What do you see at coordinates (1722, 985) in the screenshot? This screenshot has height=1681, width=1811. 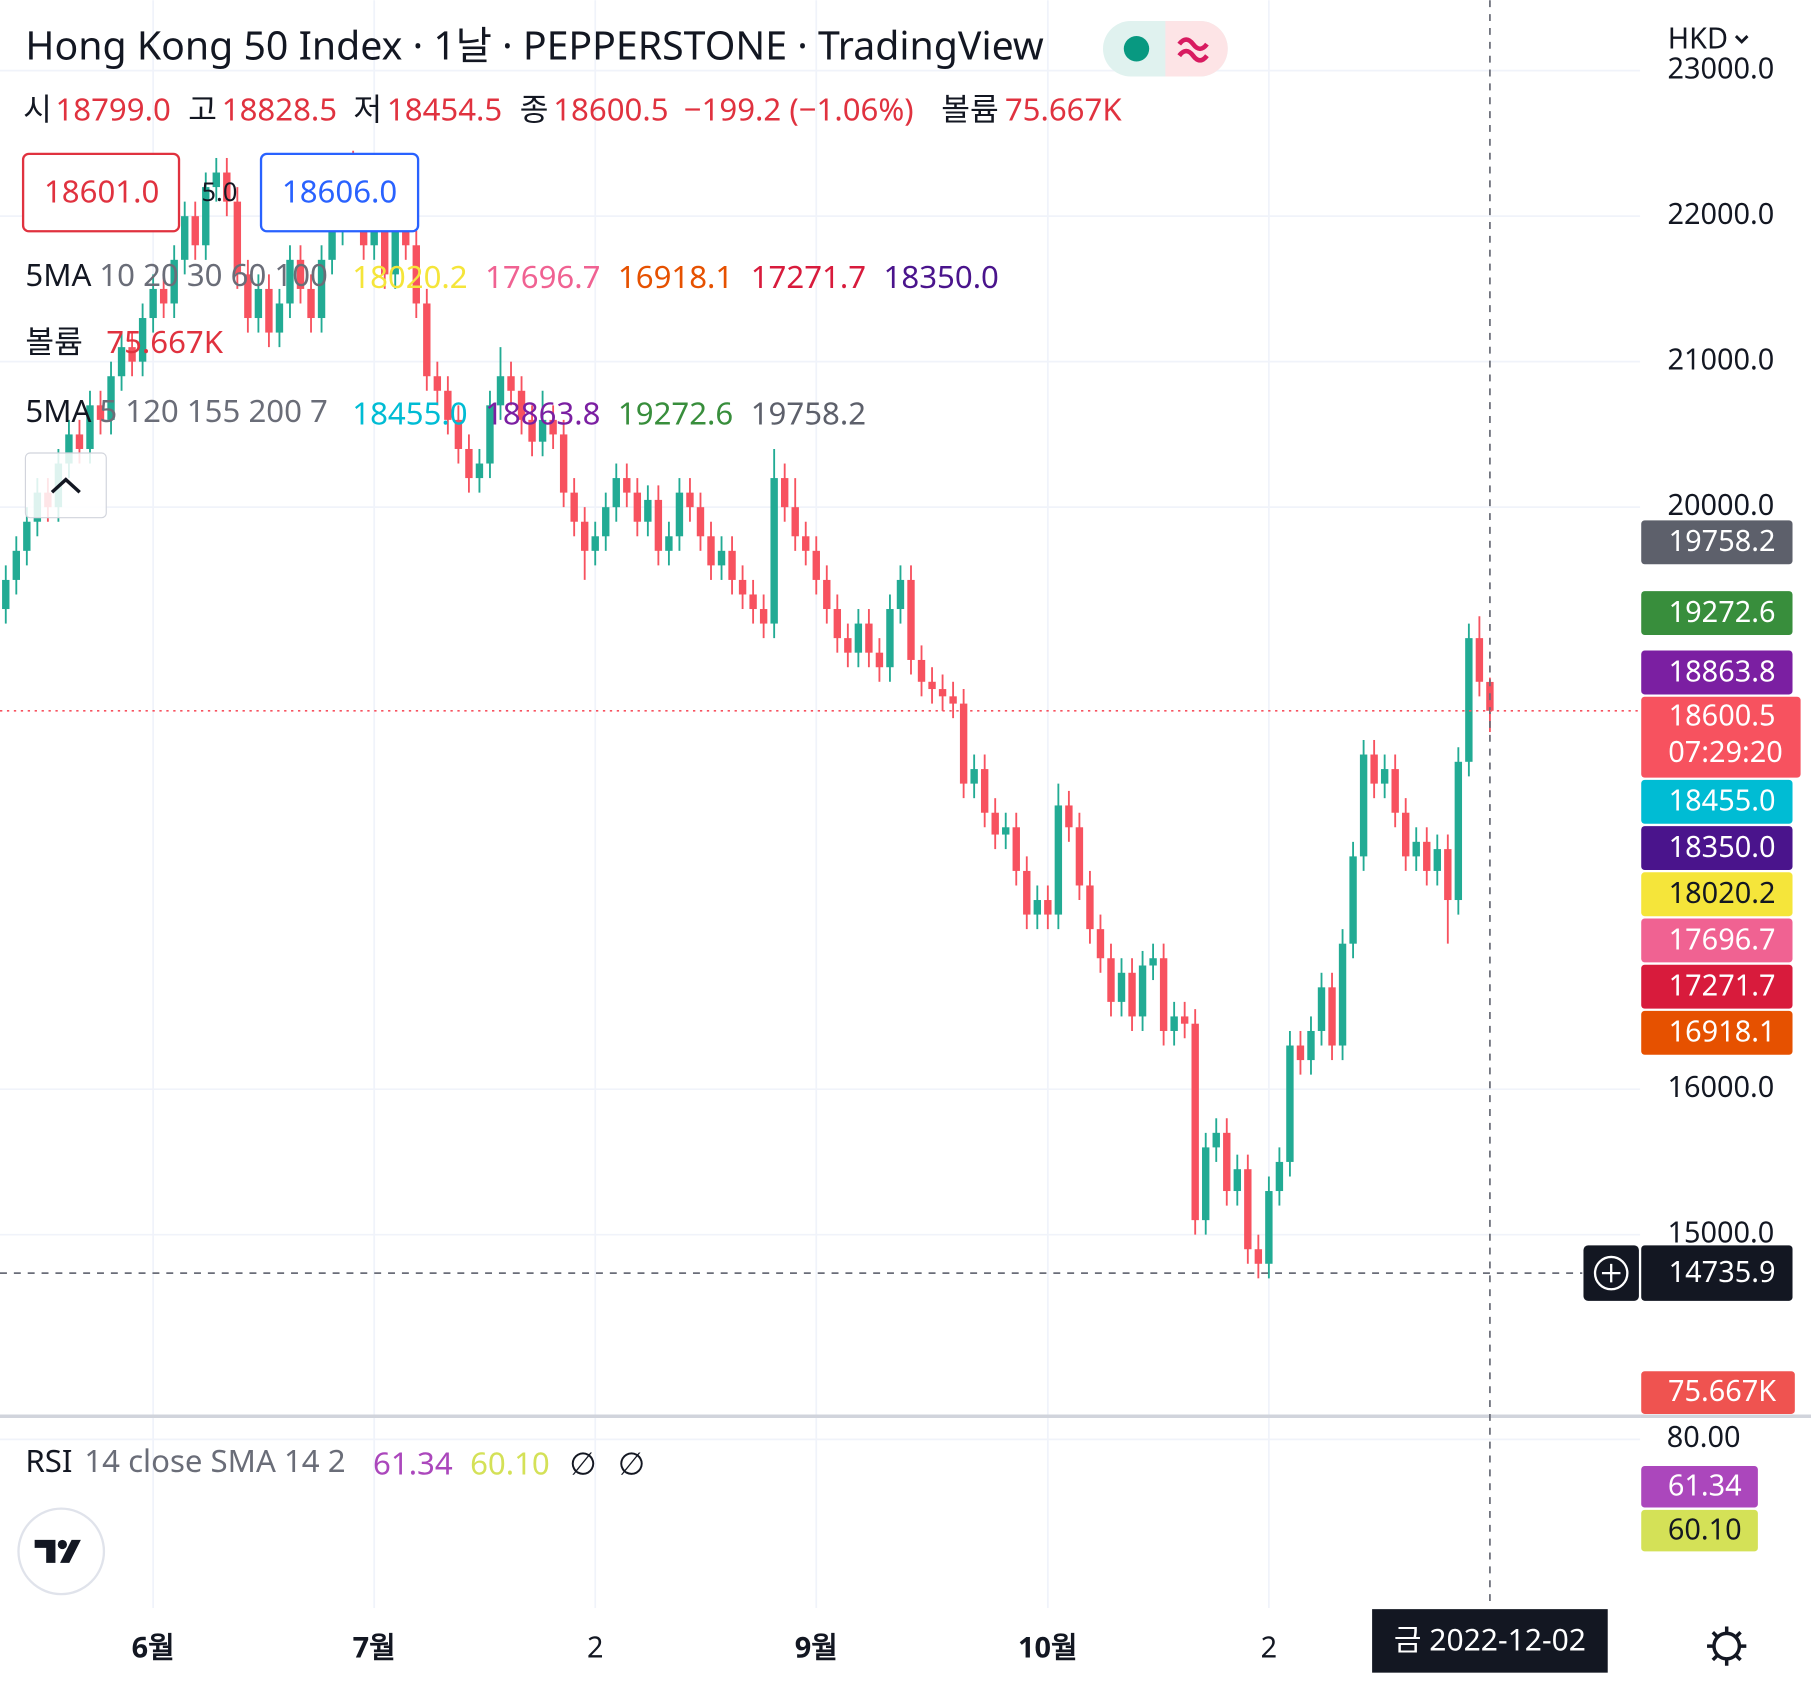 I see `ma-price: 17271.7` at bounding box center [1722, 985].